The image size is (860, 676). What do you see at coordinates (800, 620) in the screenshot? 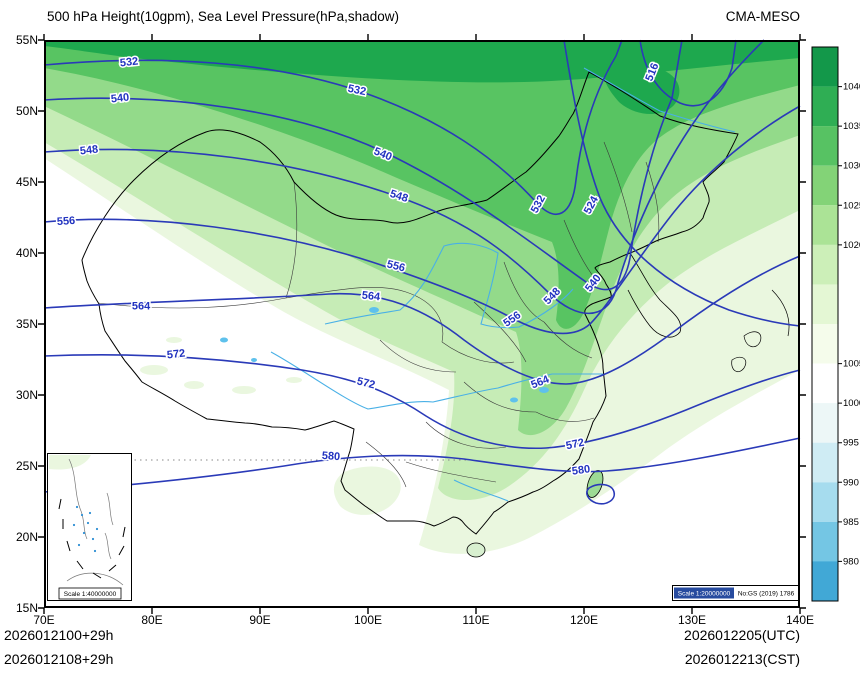
I see `lon-label-140e: 140E` at bounding box center [800, 620].